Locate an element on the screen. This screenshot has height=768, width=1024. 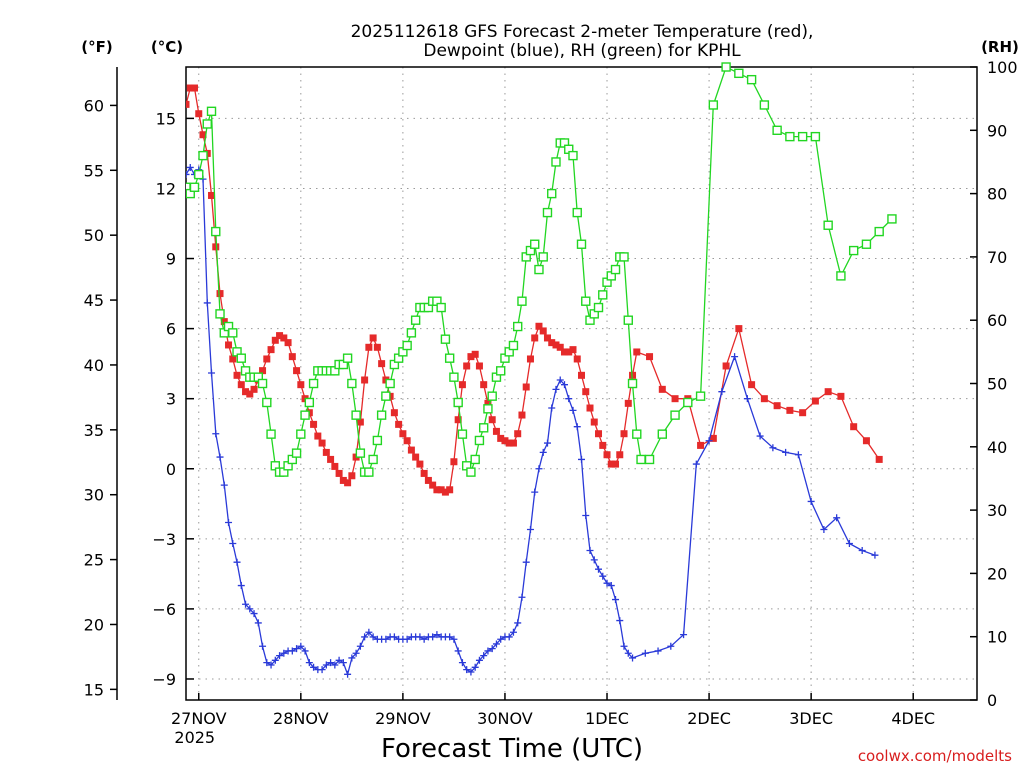
celsius-tick-label: 15 is located at coordinates (166, 118).